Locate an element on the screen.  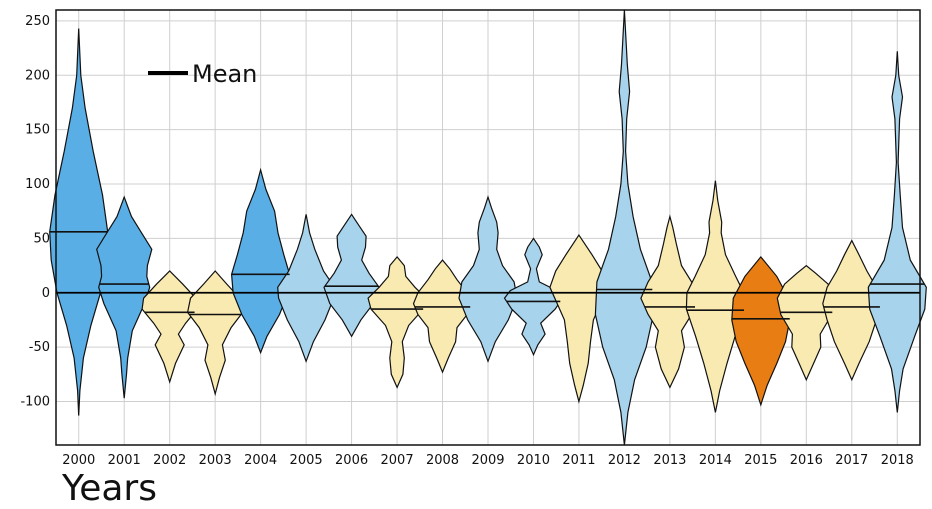
violin-2002 is located at coordinates (169, 327).